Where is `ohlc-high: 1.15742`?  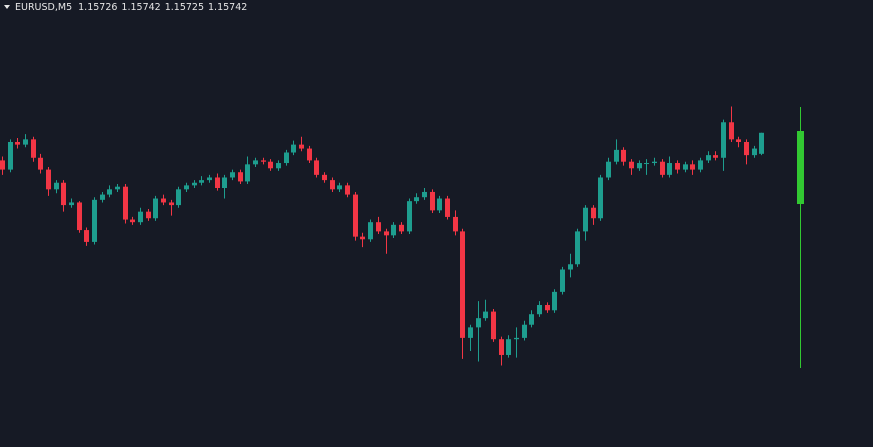 ohlc-high: 1.15742 is located at coordinates (140, 7).